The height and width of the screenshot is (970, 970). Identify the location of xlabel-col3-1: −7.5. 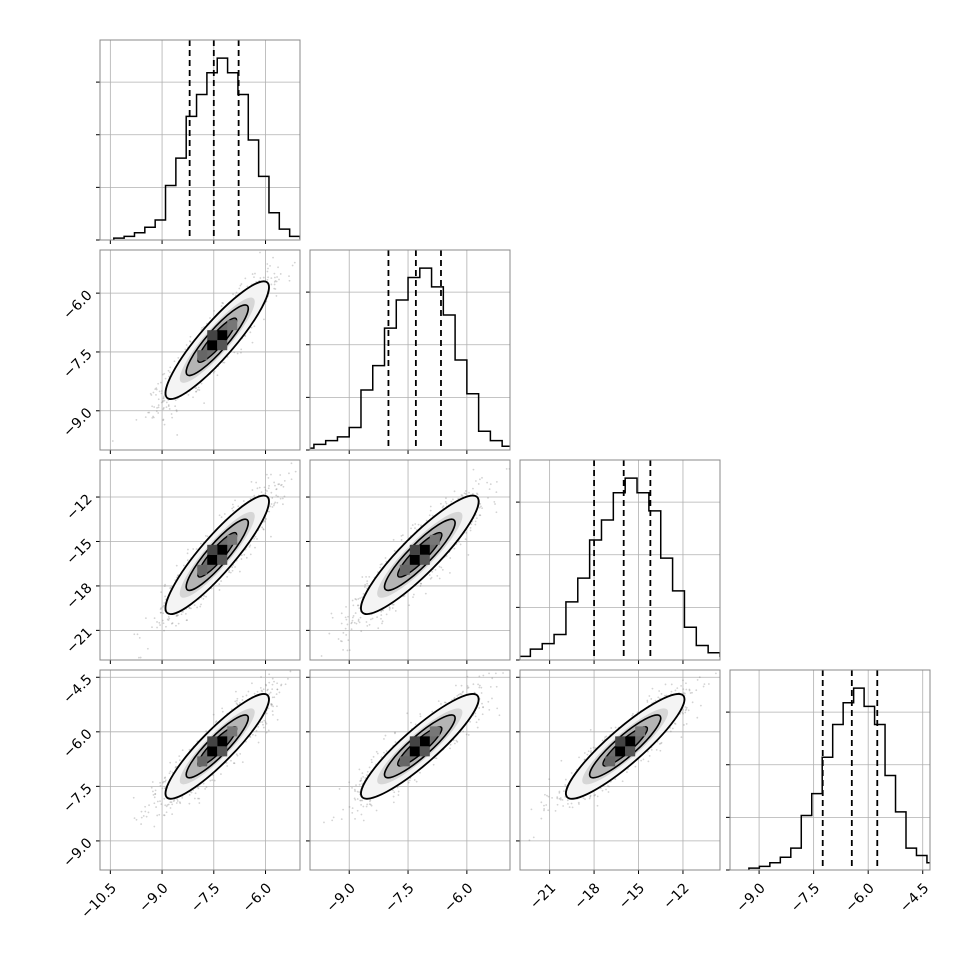
(805, 897).